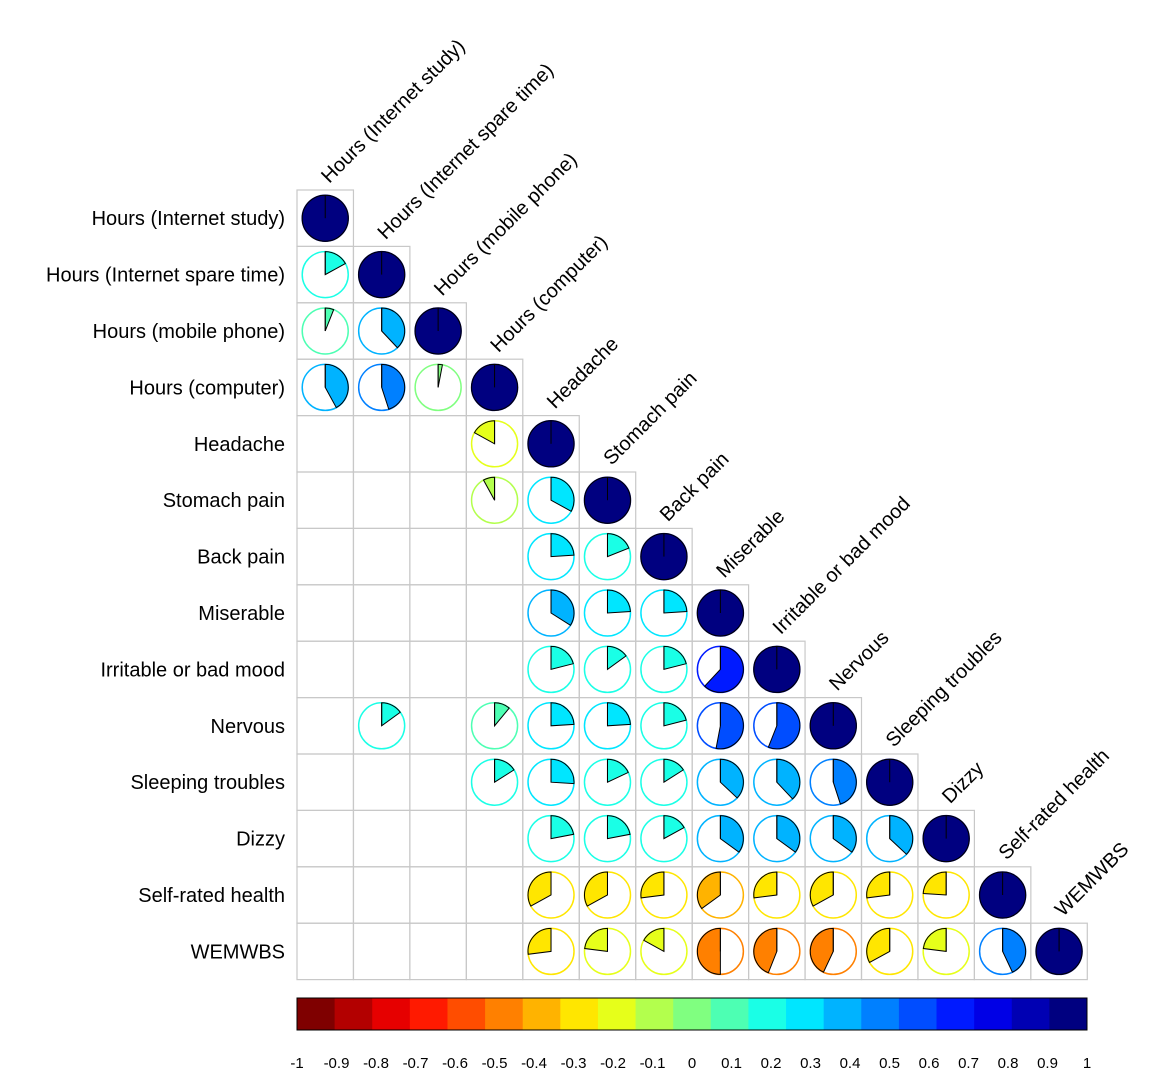 Image resolution: width=1165 pixels, height=1087 pixels. Describe the element at coordinates (929, 1063) in the screenshot. I see `colorbar-tick-label: 0.6` at that location.